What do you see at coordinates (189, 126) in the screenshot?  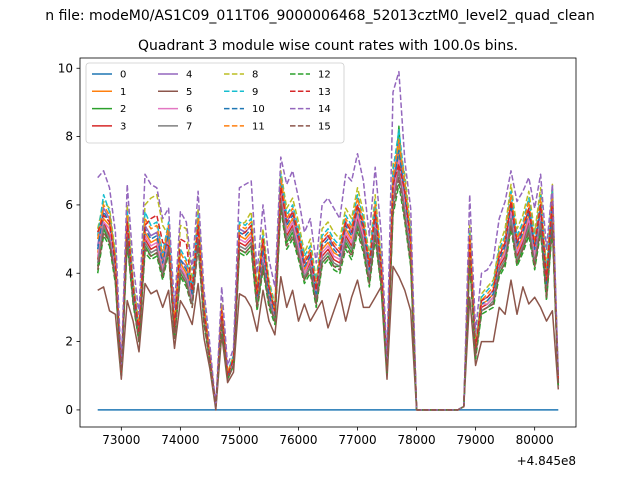 I see `legend-label-7: 7` at bounding box center [189, 126].